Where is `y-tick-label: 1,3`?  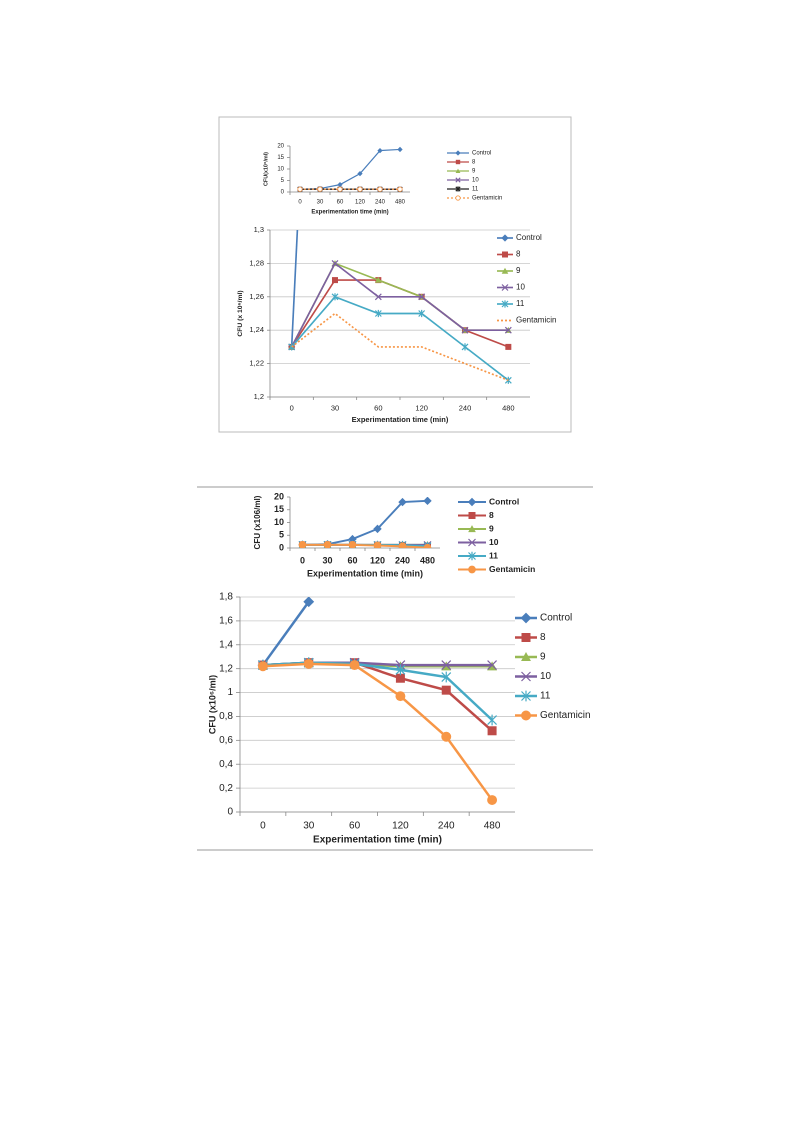 y-tick-label: 1,3 is located at coordinates (259, 229).